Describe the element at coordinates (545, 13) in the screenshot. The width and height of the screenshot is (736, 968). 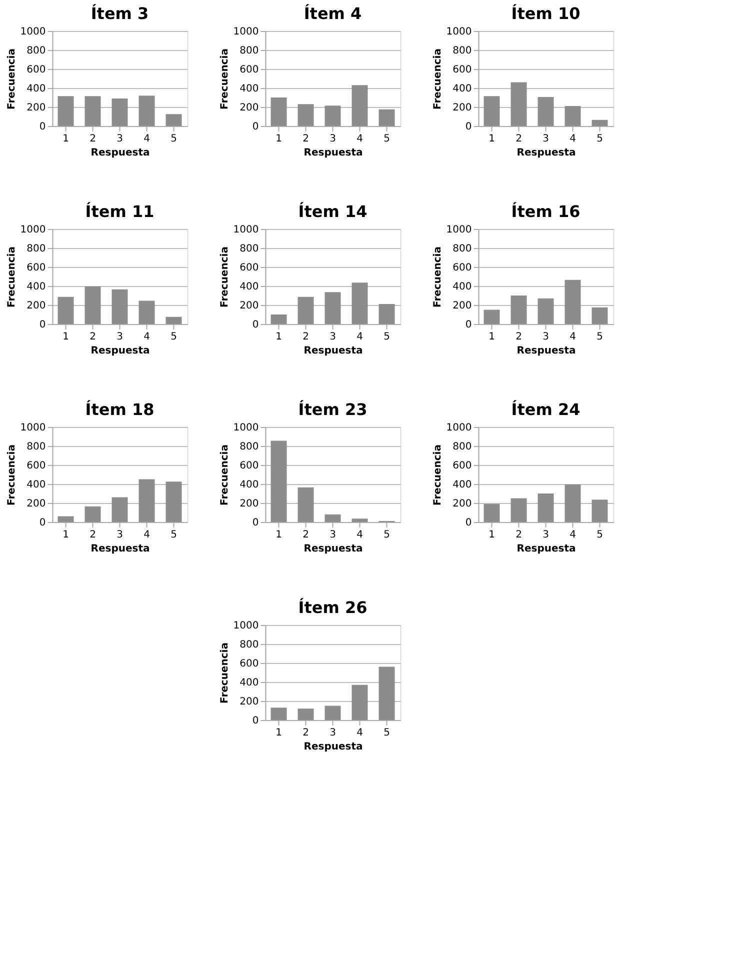
I see `chart-title: Ítem 10` at that location.